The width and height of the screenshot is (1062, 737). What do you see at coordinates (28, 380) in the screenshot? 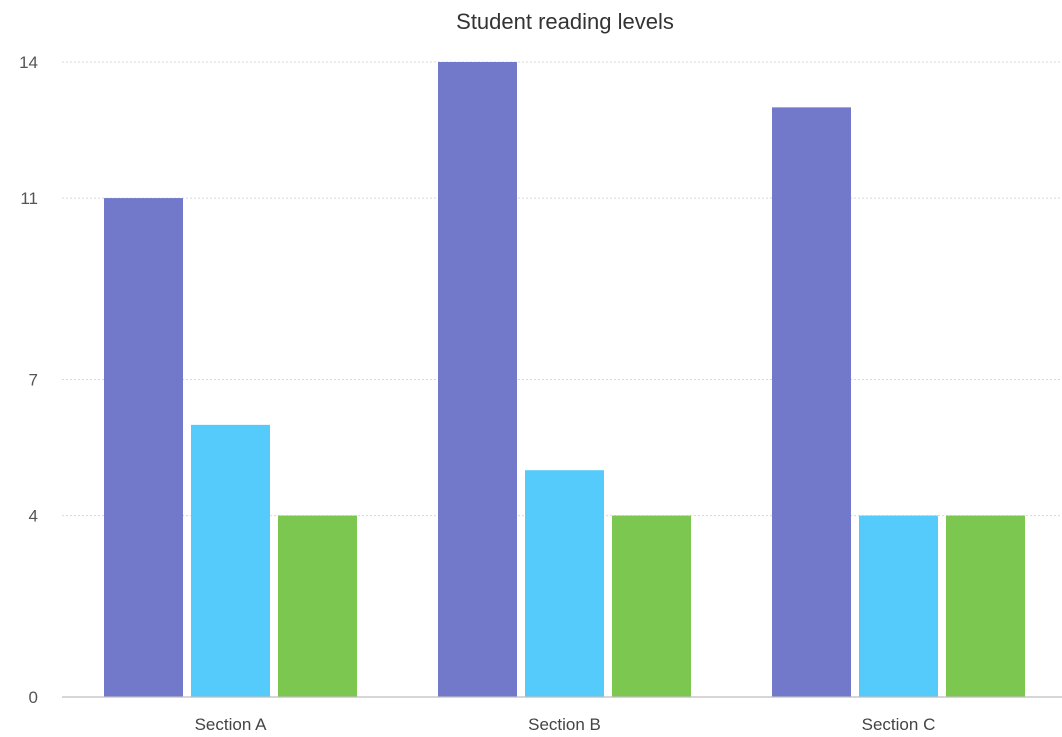
I see `y-axis-ticks: 0 4 7 11 14` at bounding box center [28, 380].